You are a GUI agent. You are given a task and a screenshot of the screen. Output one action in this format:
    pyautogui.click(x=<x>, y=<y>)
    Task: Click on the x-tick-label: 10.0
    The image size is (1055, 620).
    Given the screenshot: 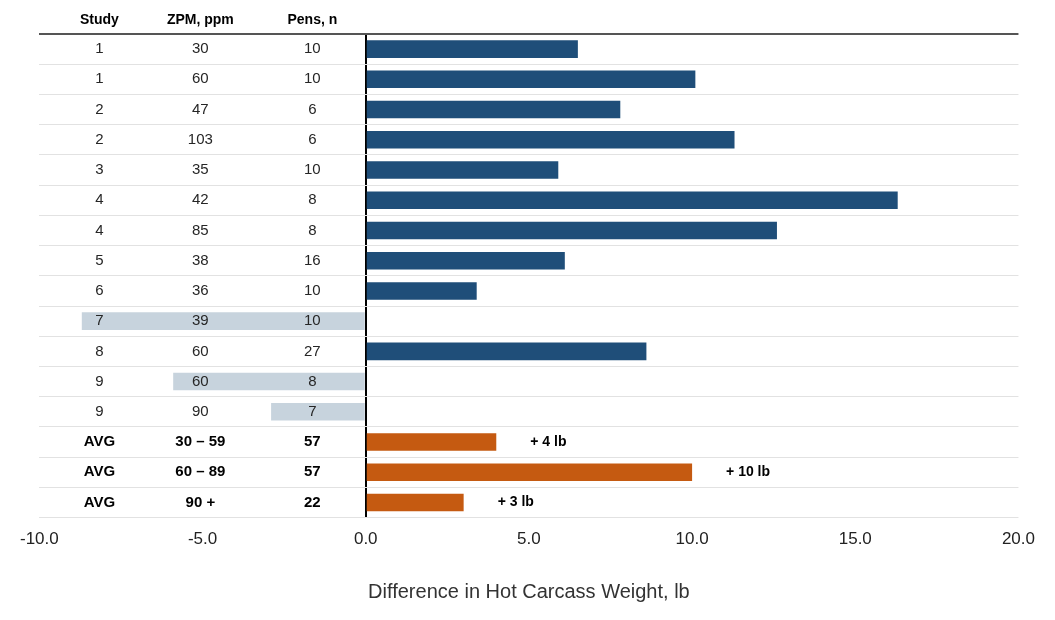 What is the action you would take?
    pyautogui.click(x=692, y=539)
    